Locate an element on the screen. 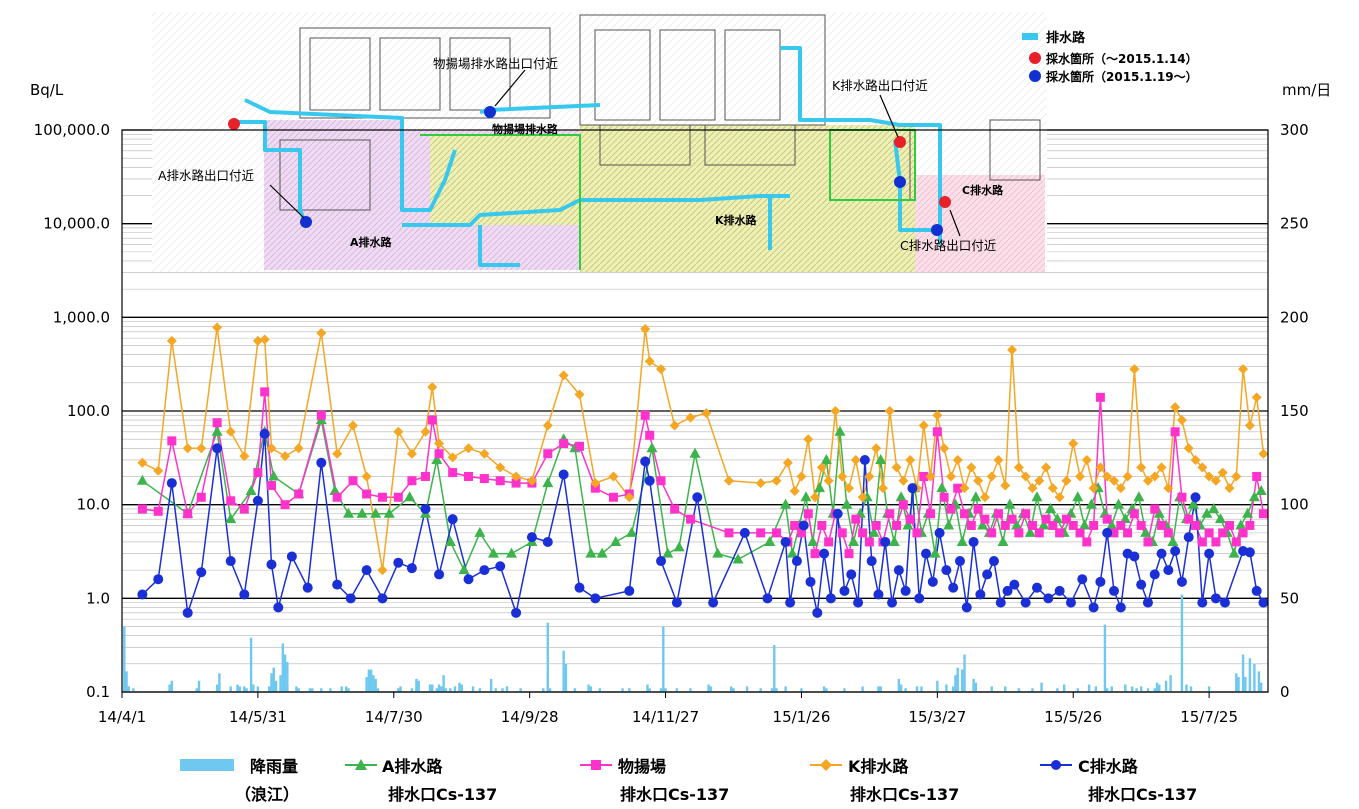 The width and height of the screenshot is (1359, 809). legend-monoage-line2: 排水口Cs-137 is located at coordinates (674, 794).